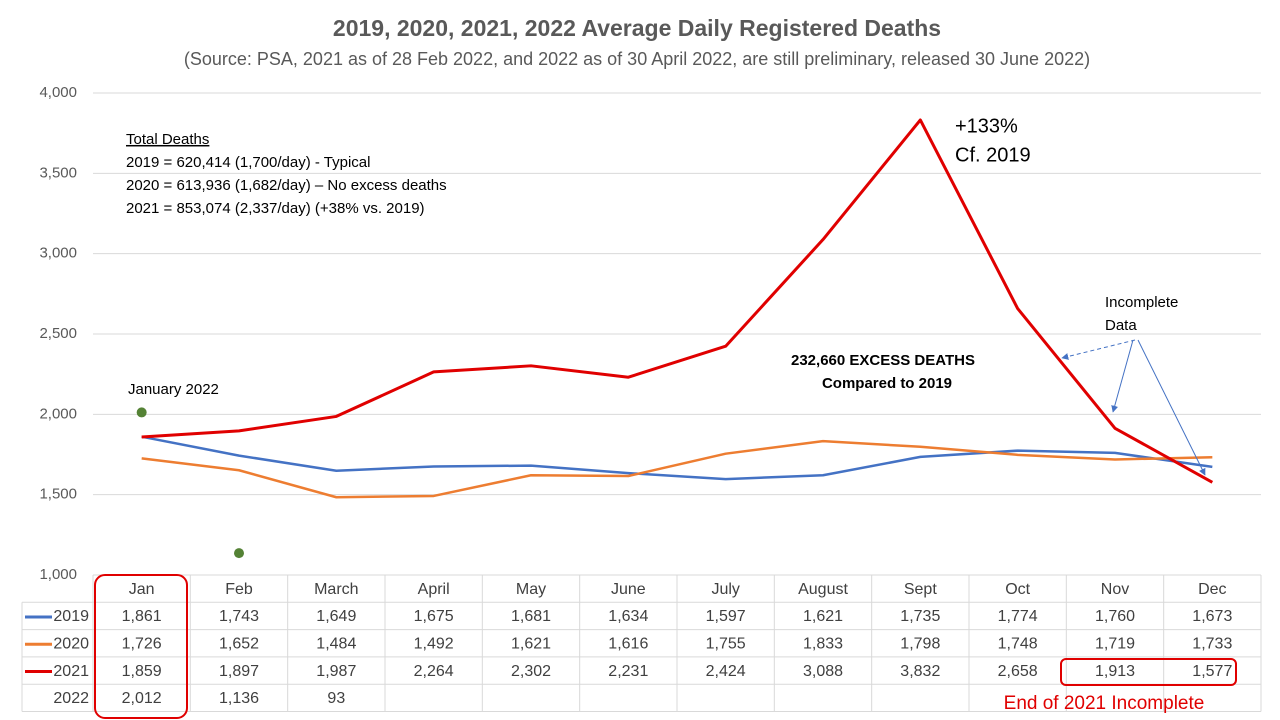  Describe the element at coordinates (1115, 643) in the screenshot. I see `table-value: 1,719` at that location.